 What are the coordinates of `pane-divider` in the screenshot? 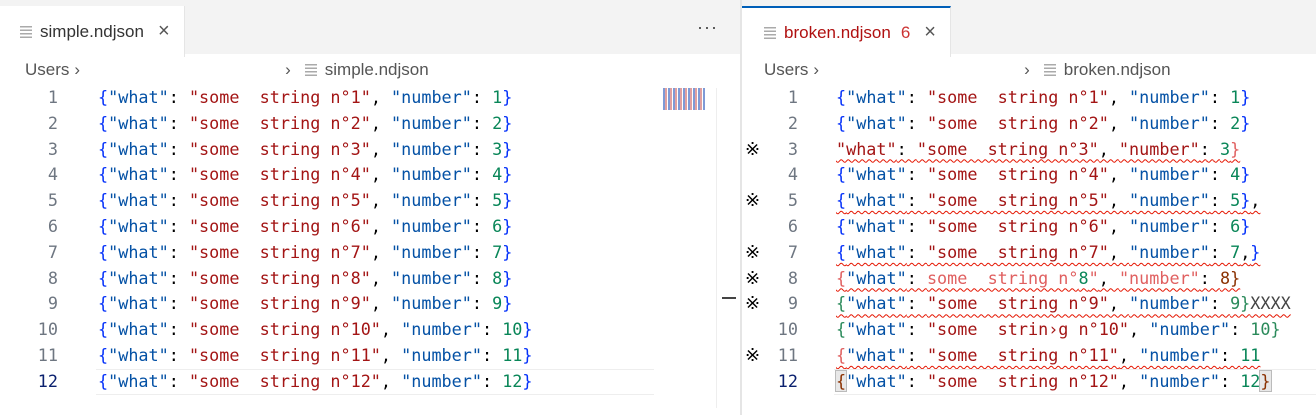 It's located at (741, 207).